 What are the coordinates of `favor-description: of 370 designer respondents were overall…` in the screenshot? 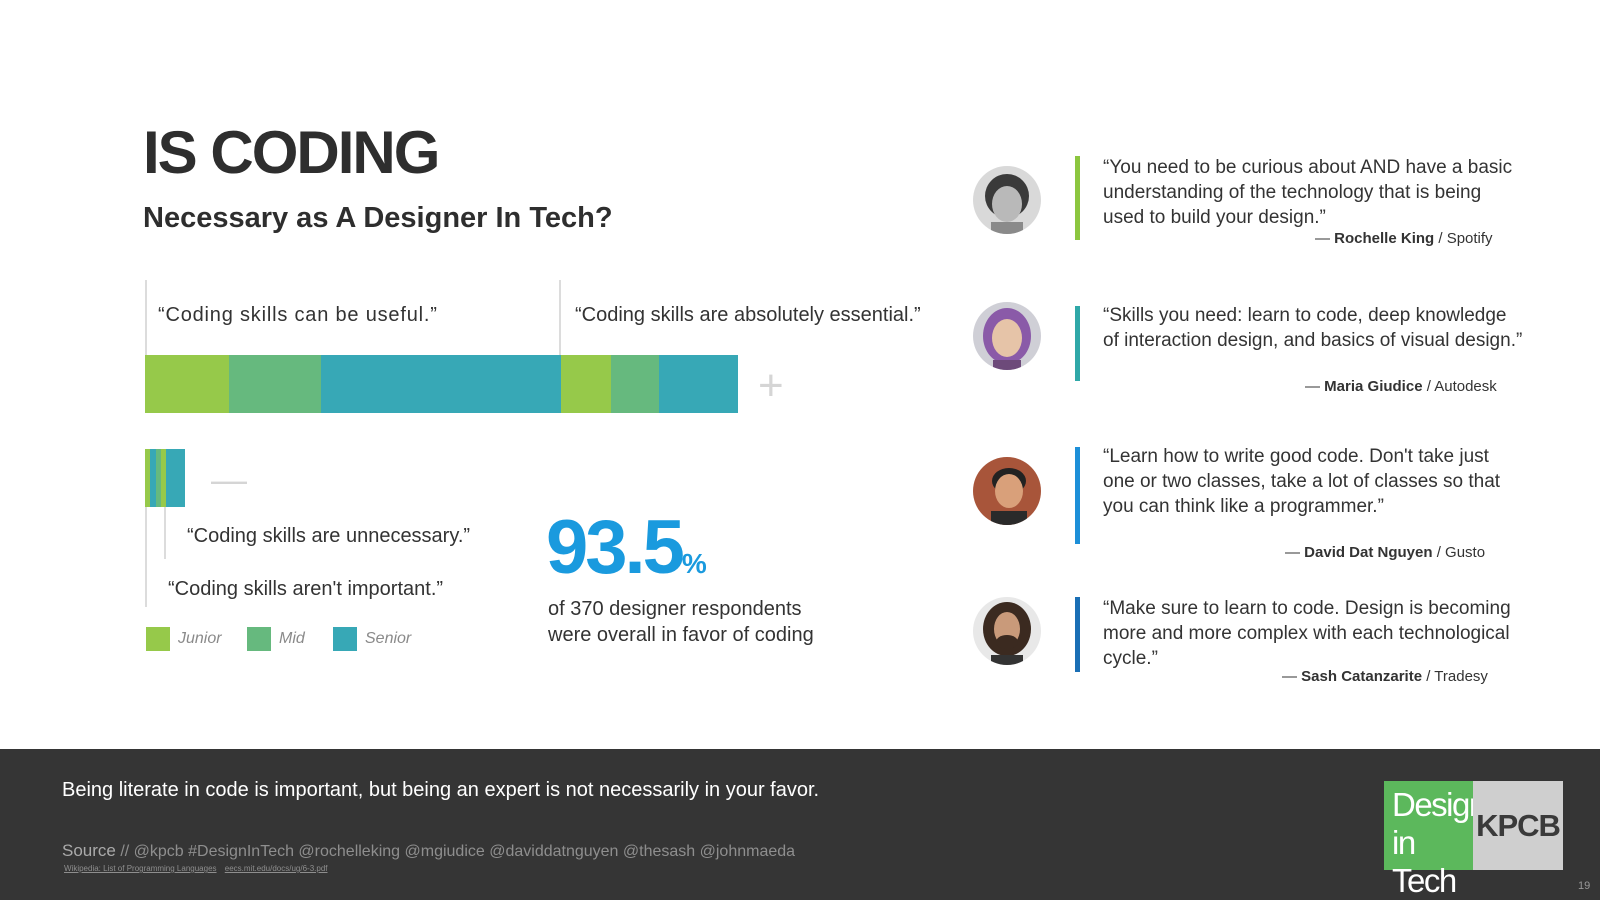 It's located at (681, 622).